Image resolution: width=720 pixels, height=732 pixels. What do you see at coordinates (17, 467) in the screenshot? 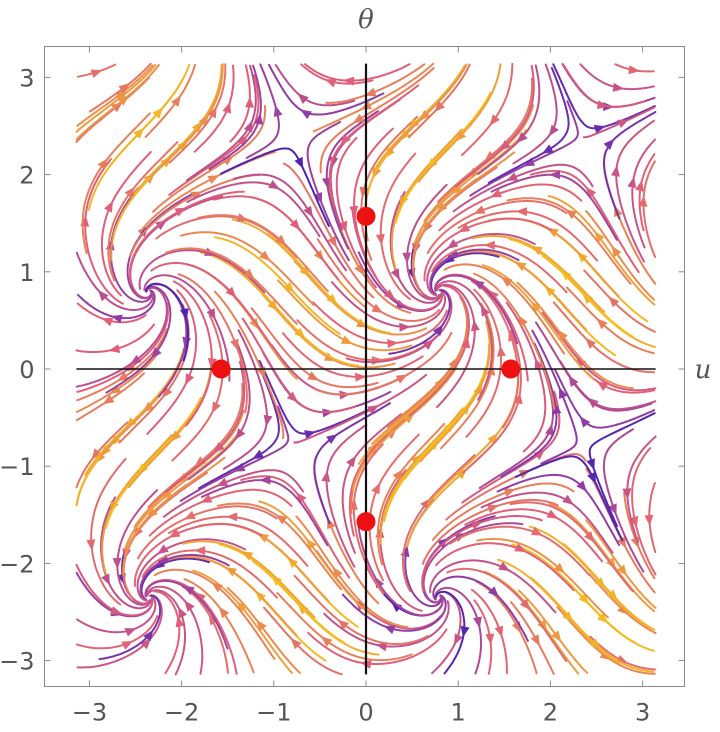
I see `y-tick-label: −1` at bounding box center [17, 467].